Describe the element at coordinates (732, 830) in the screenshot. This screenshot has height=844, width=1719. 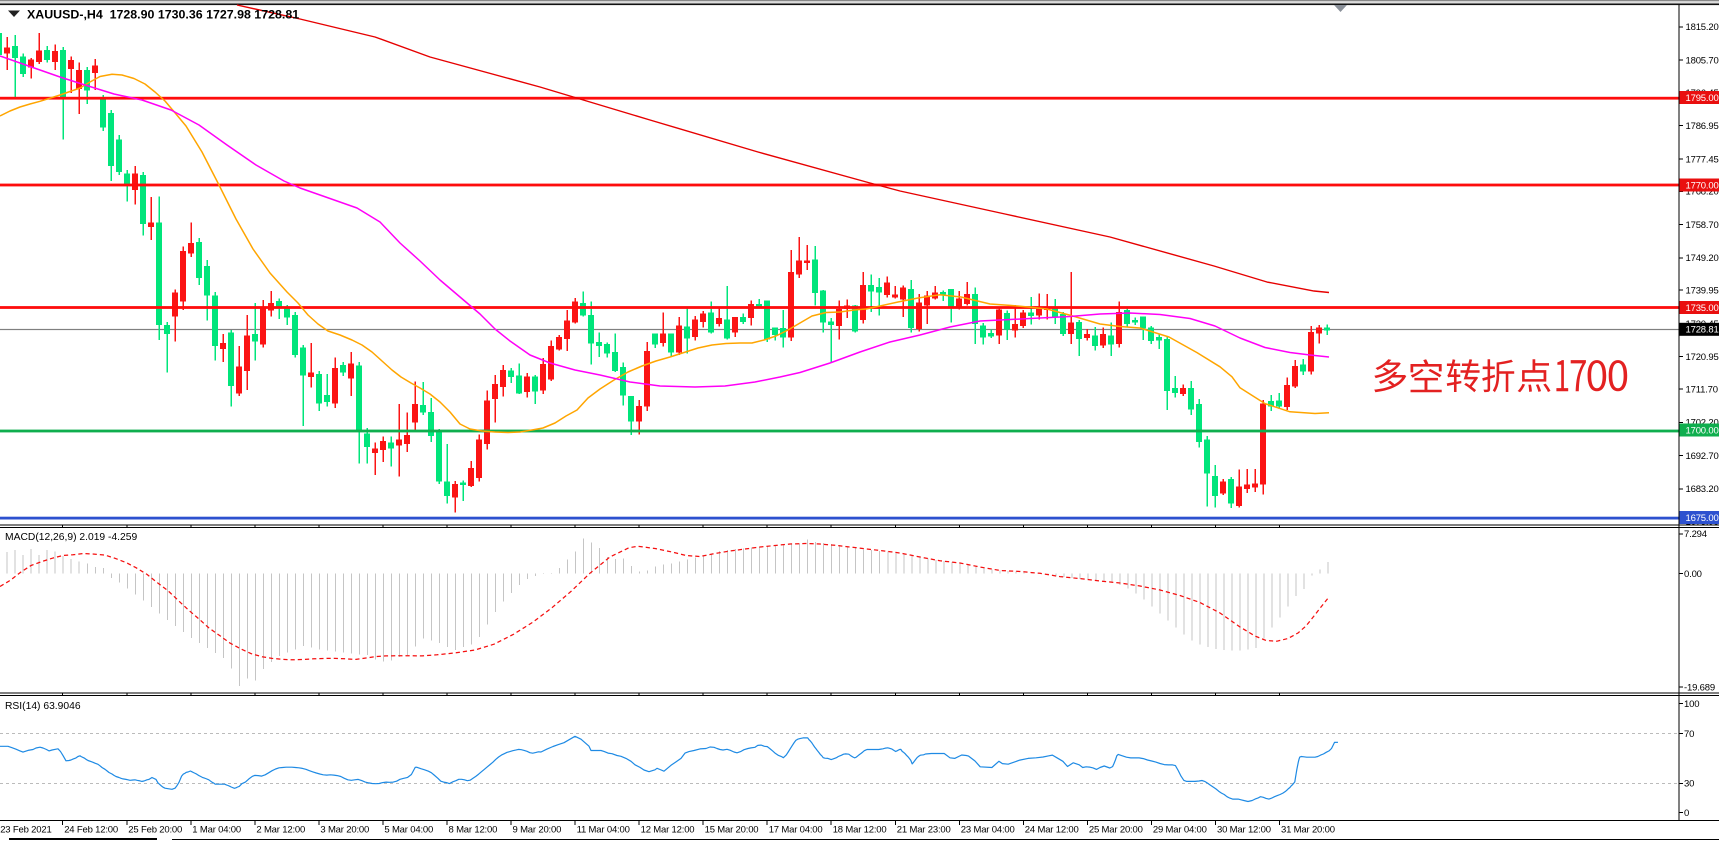
I see `svg-text: 15 Mar 20:00` at that location.